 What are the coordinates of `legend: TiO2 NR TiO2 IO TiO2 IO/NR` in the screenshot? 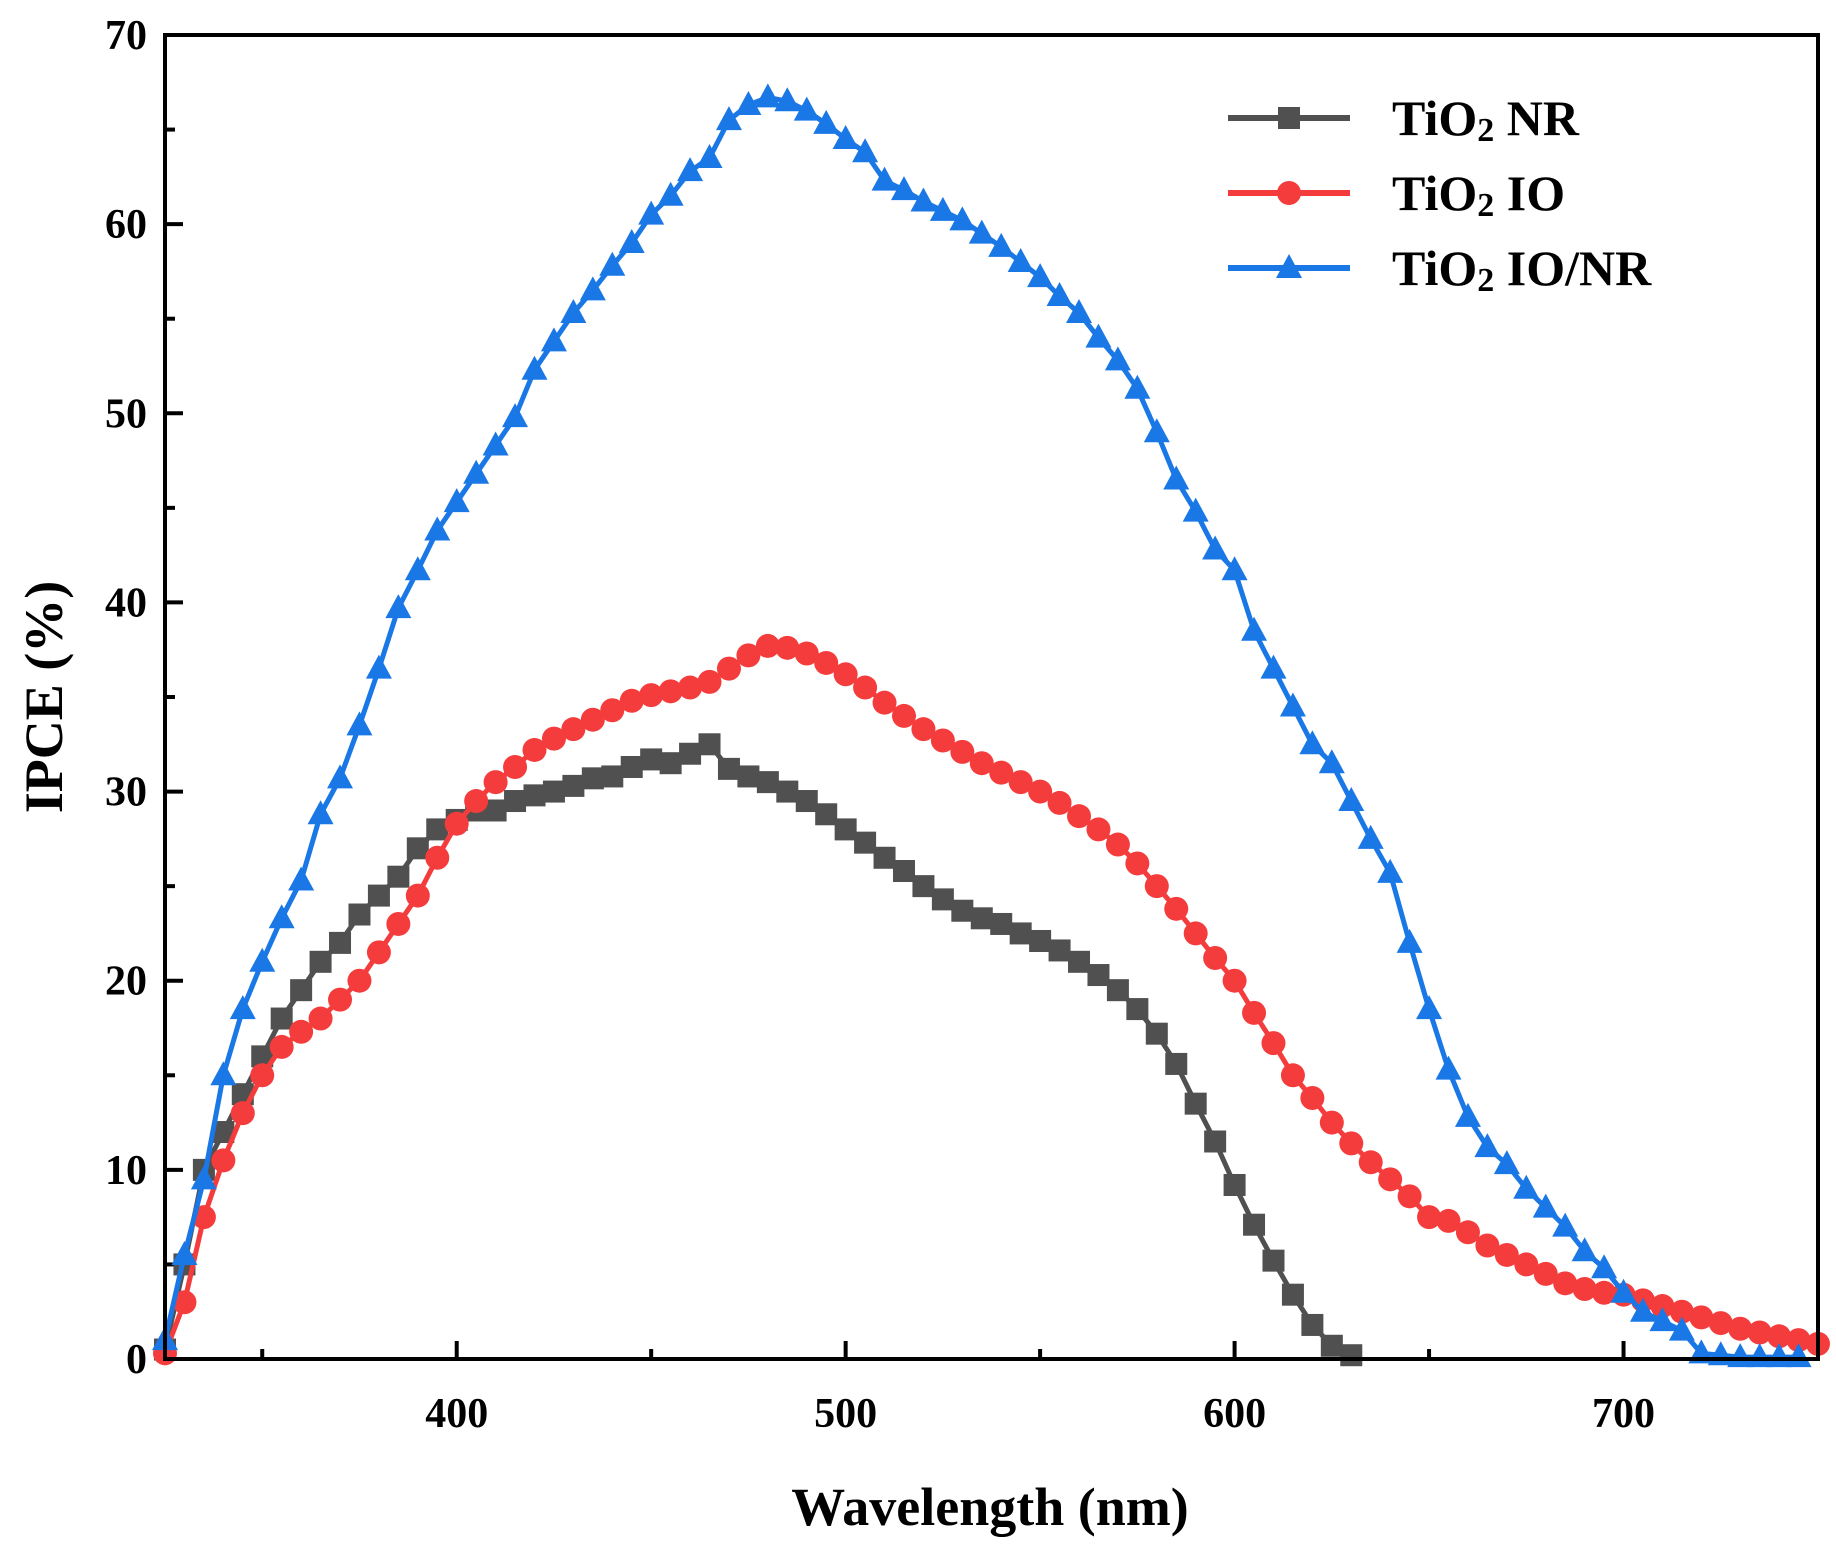 It's located at (1440, 194).